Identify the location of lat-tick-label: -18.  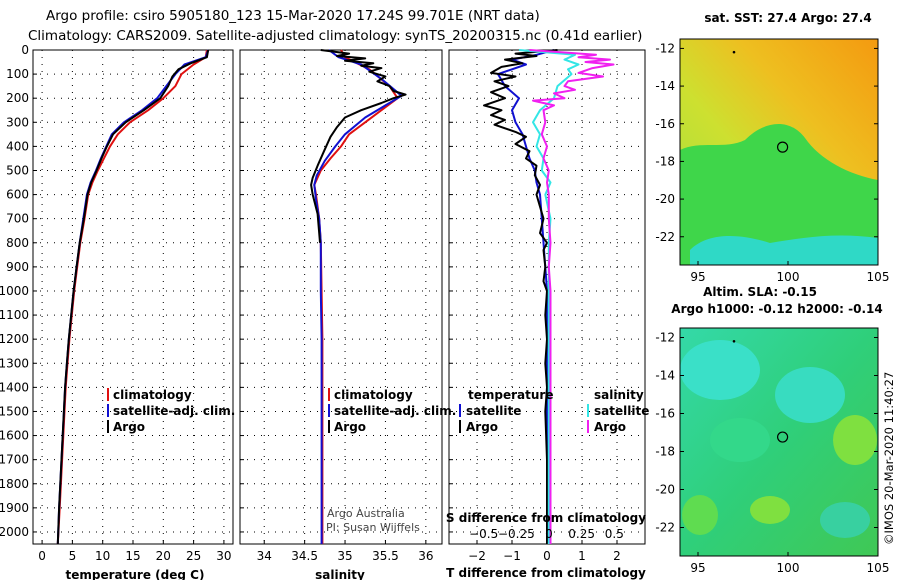
(665, 161).